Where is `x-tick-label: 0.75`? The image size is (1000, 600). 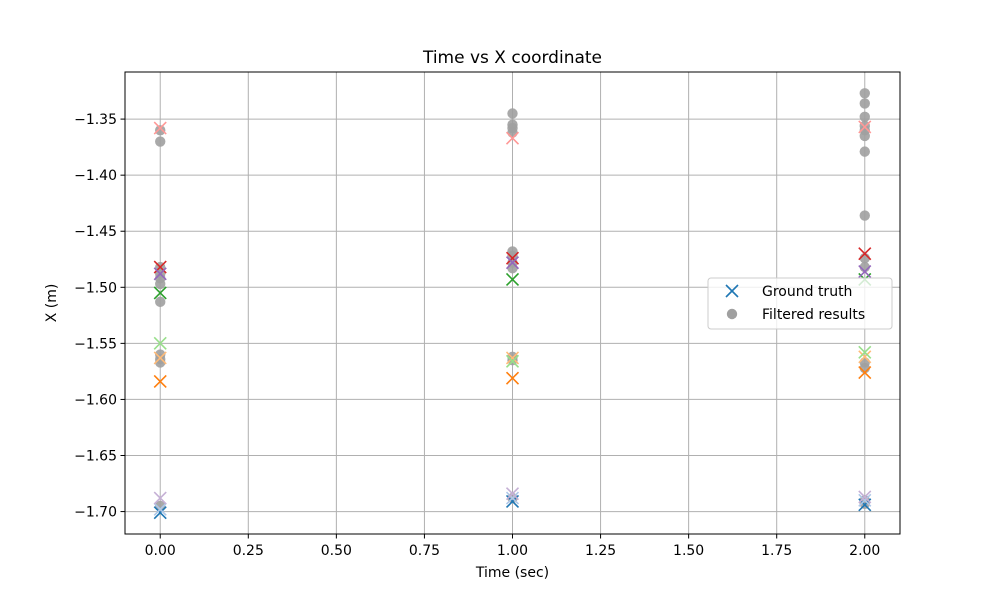 x-tick-label: 0.75 is located at coordinates (424, 551).